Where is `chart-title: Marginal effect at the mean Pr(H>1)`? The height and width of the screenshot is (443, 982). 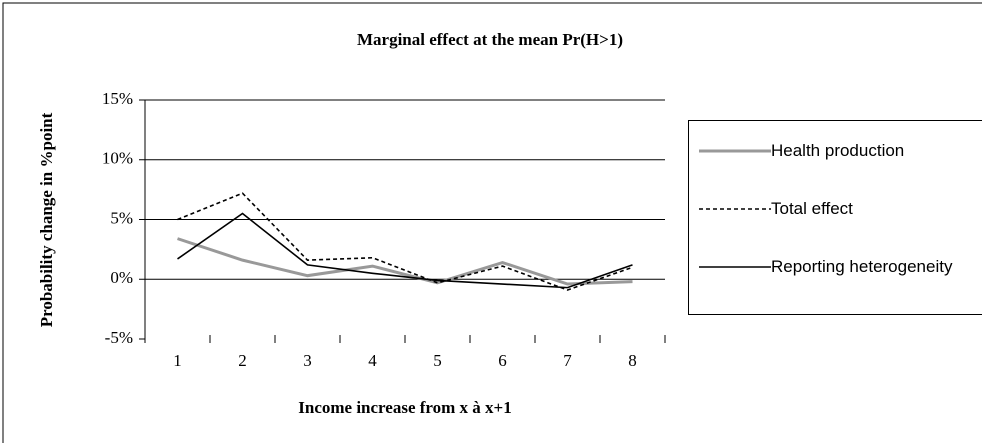
chart-title: Marginal effect at the mean Pr(H>1) is located at coordinates (490, 39).